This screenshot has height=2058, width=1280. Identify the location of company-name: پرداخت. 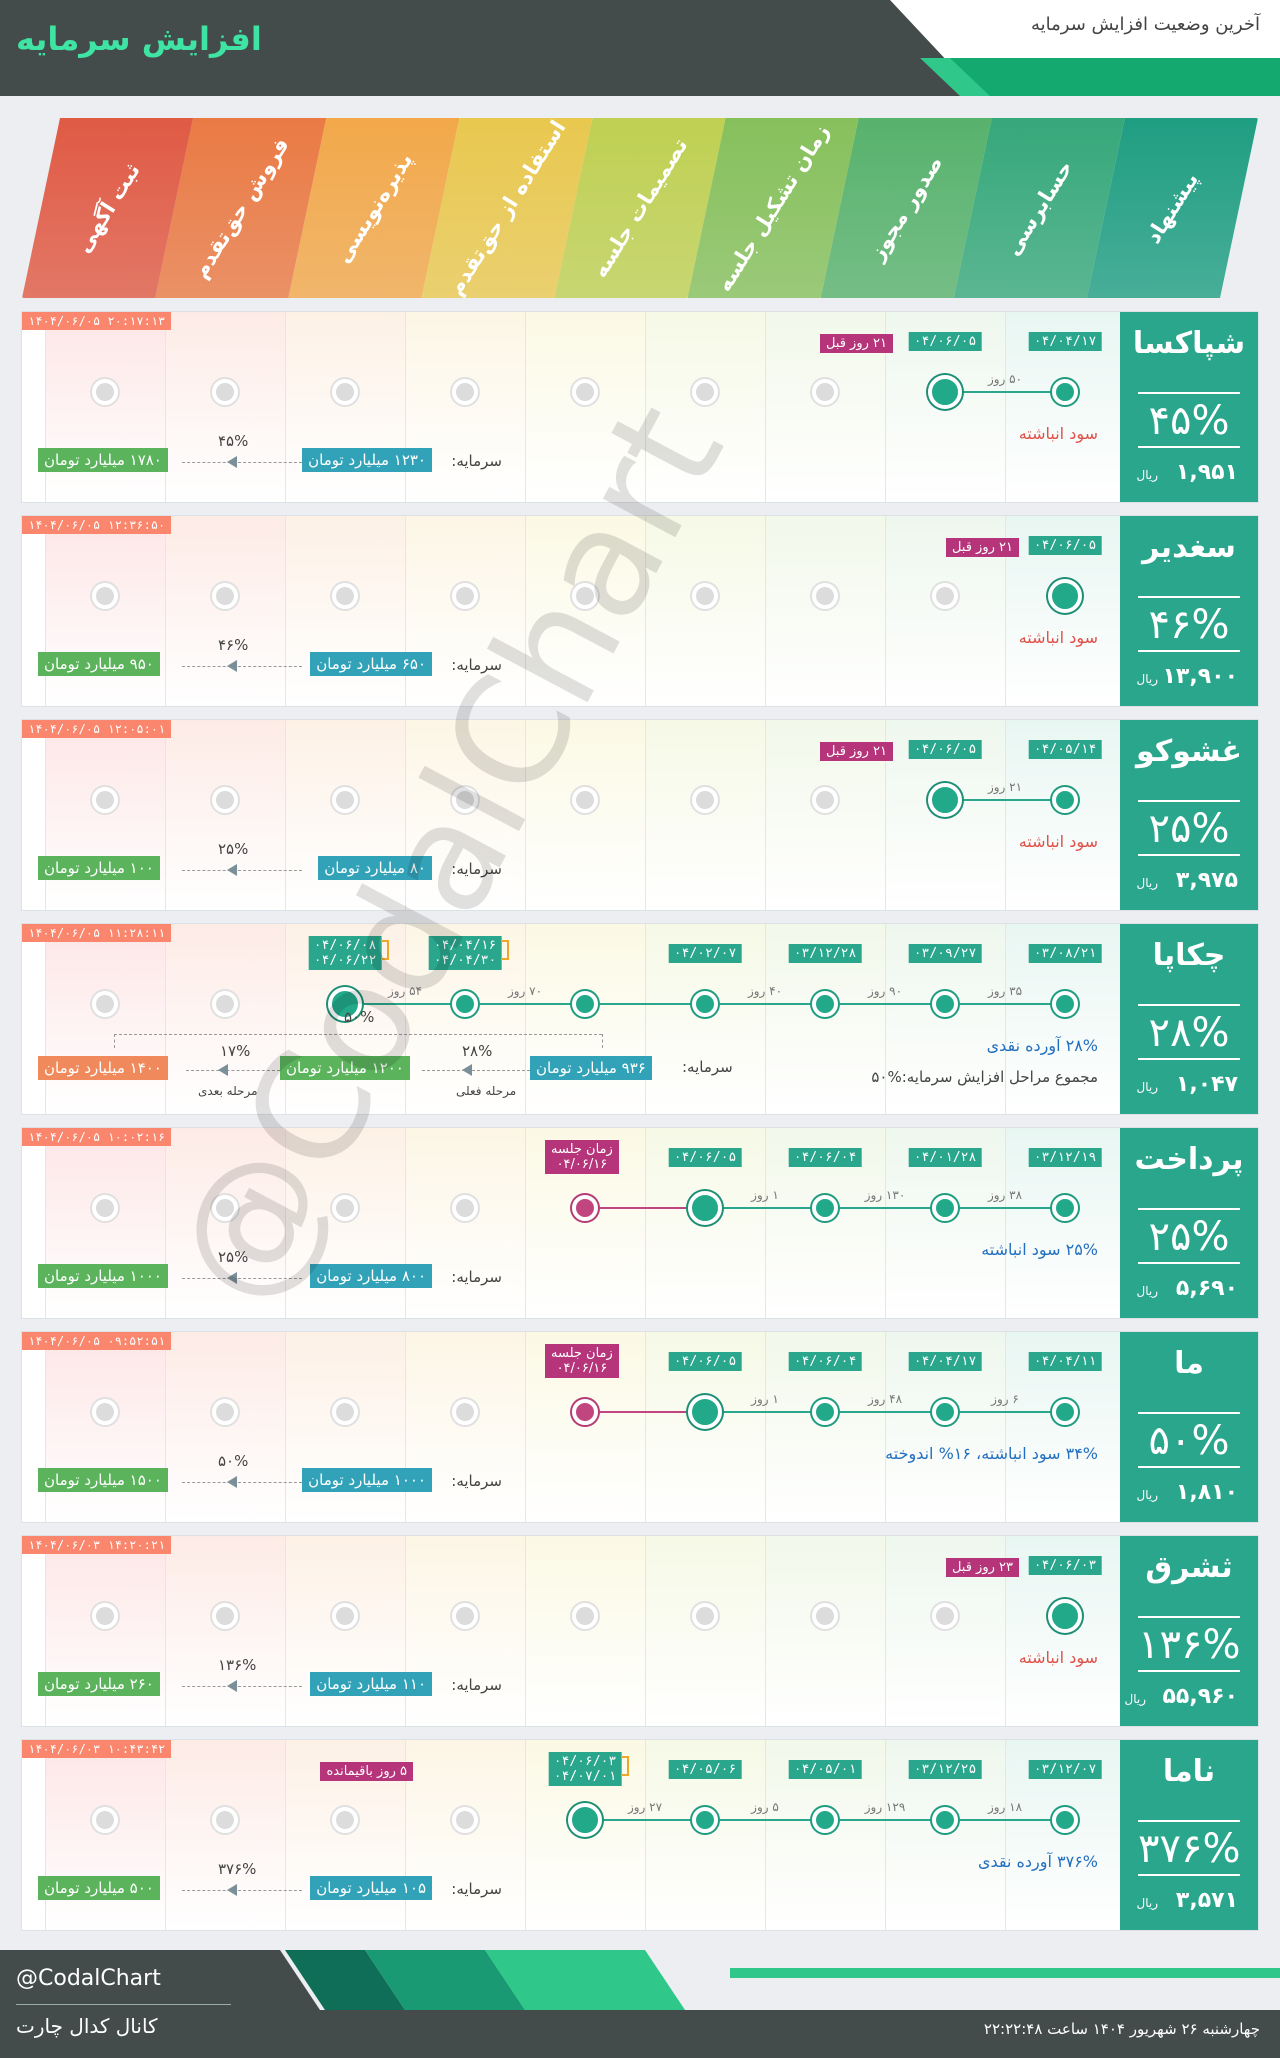
(1189, 1159).